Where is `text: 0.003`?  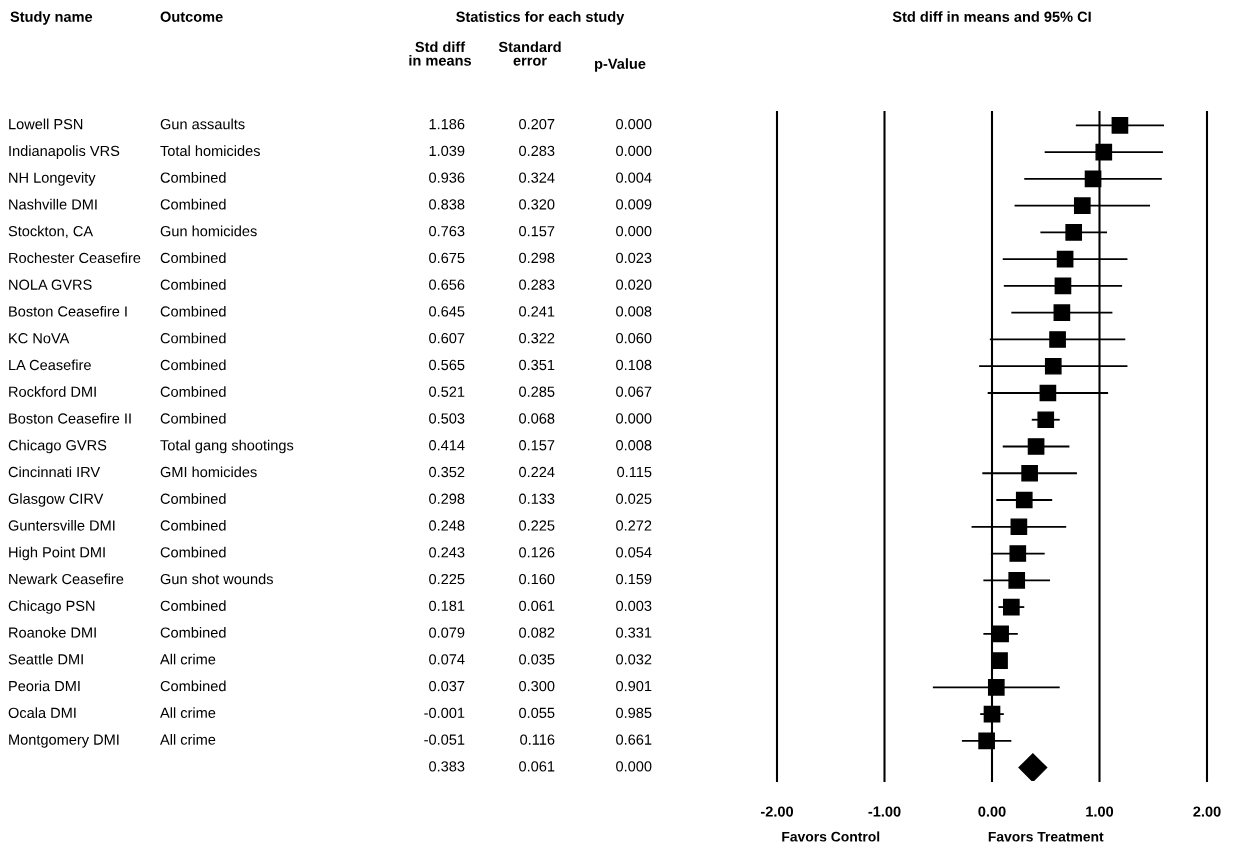 text: 0.003 is located at coordinates (634, 605).